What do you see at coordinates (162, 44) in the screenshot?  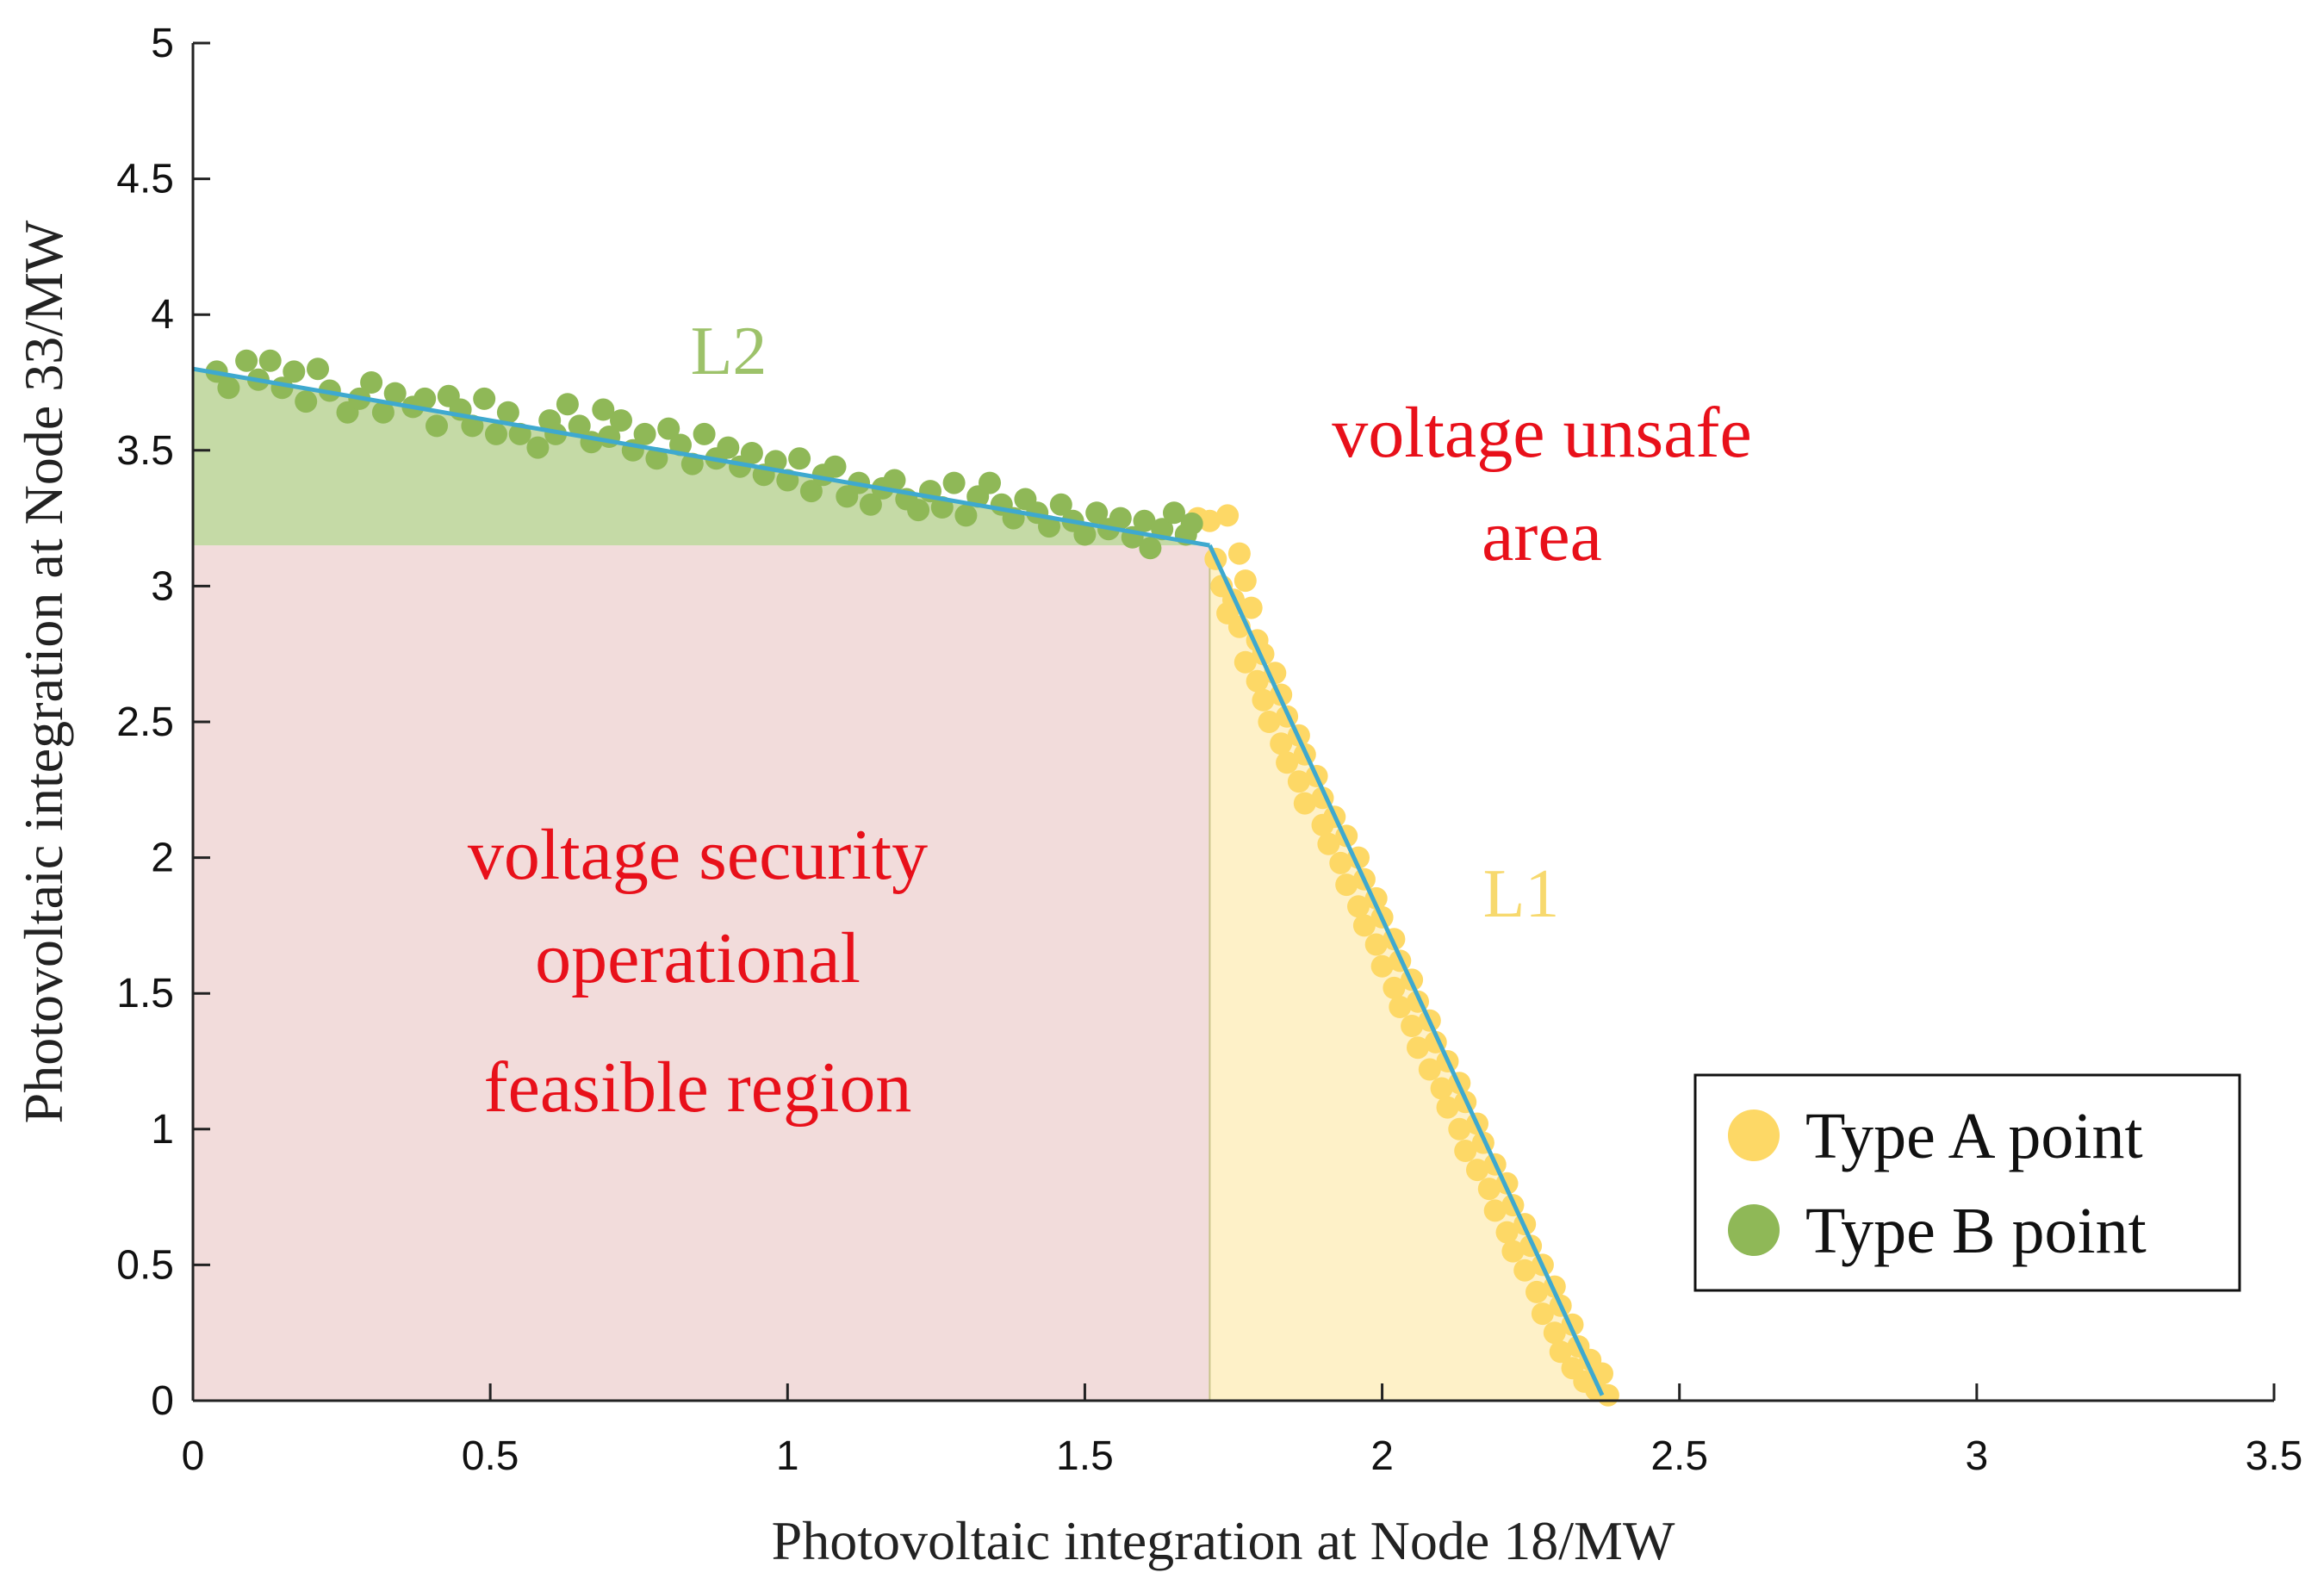 I see `y-tick-label: 5` at bounding box center [162, 44].